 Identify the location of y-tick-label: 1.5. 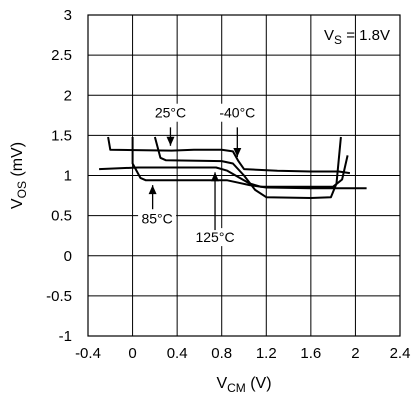
(61, 135).